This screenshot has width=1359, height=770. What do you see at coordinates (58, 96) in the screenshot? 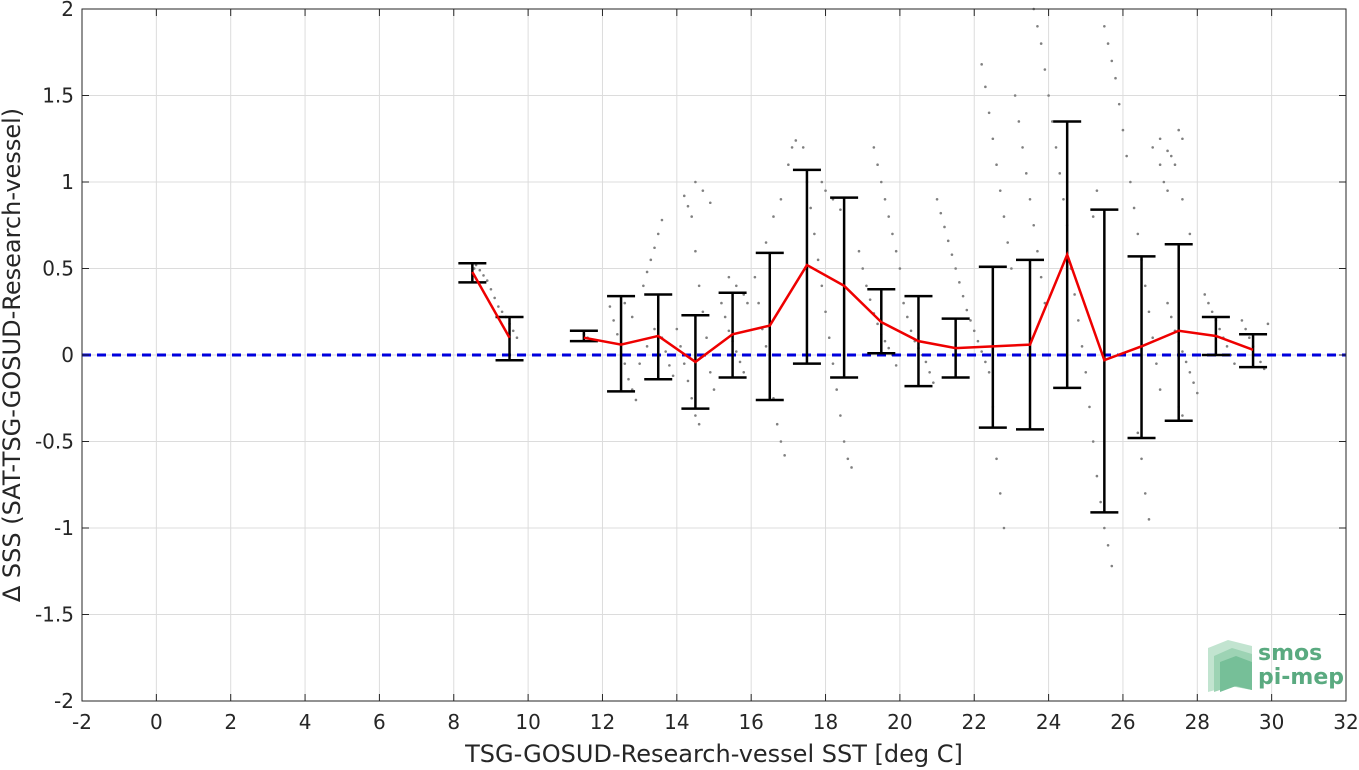
I see `y-tick-label: 1.5` at bounding box center [58, 96].